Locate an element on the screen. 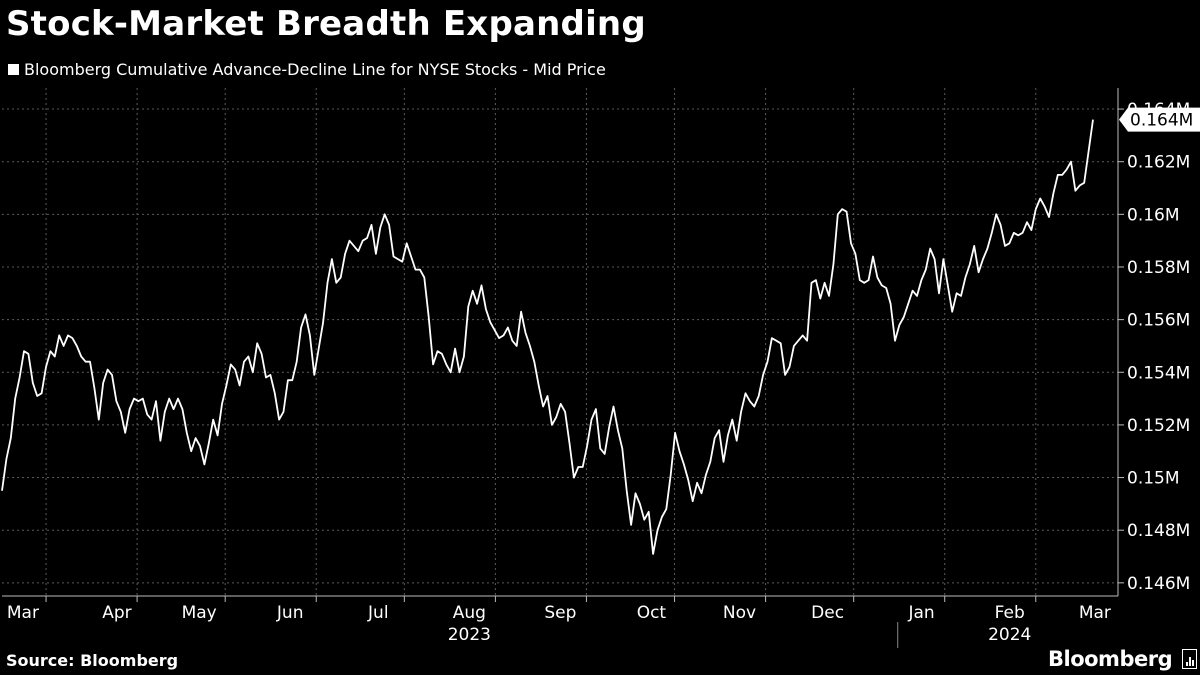 The width and height of the screenshot is (1200, 675). y-tick-label: 0.154M is located at coordinates (1158, 373).